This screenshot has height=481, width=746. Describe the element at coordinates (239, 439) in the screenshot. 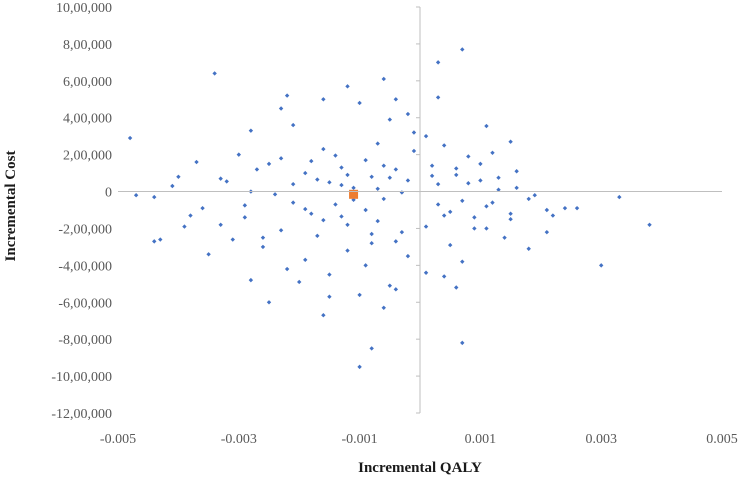

I see `x-tick-label: -0.003` at that location.